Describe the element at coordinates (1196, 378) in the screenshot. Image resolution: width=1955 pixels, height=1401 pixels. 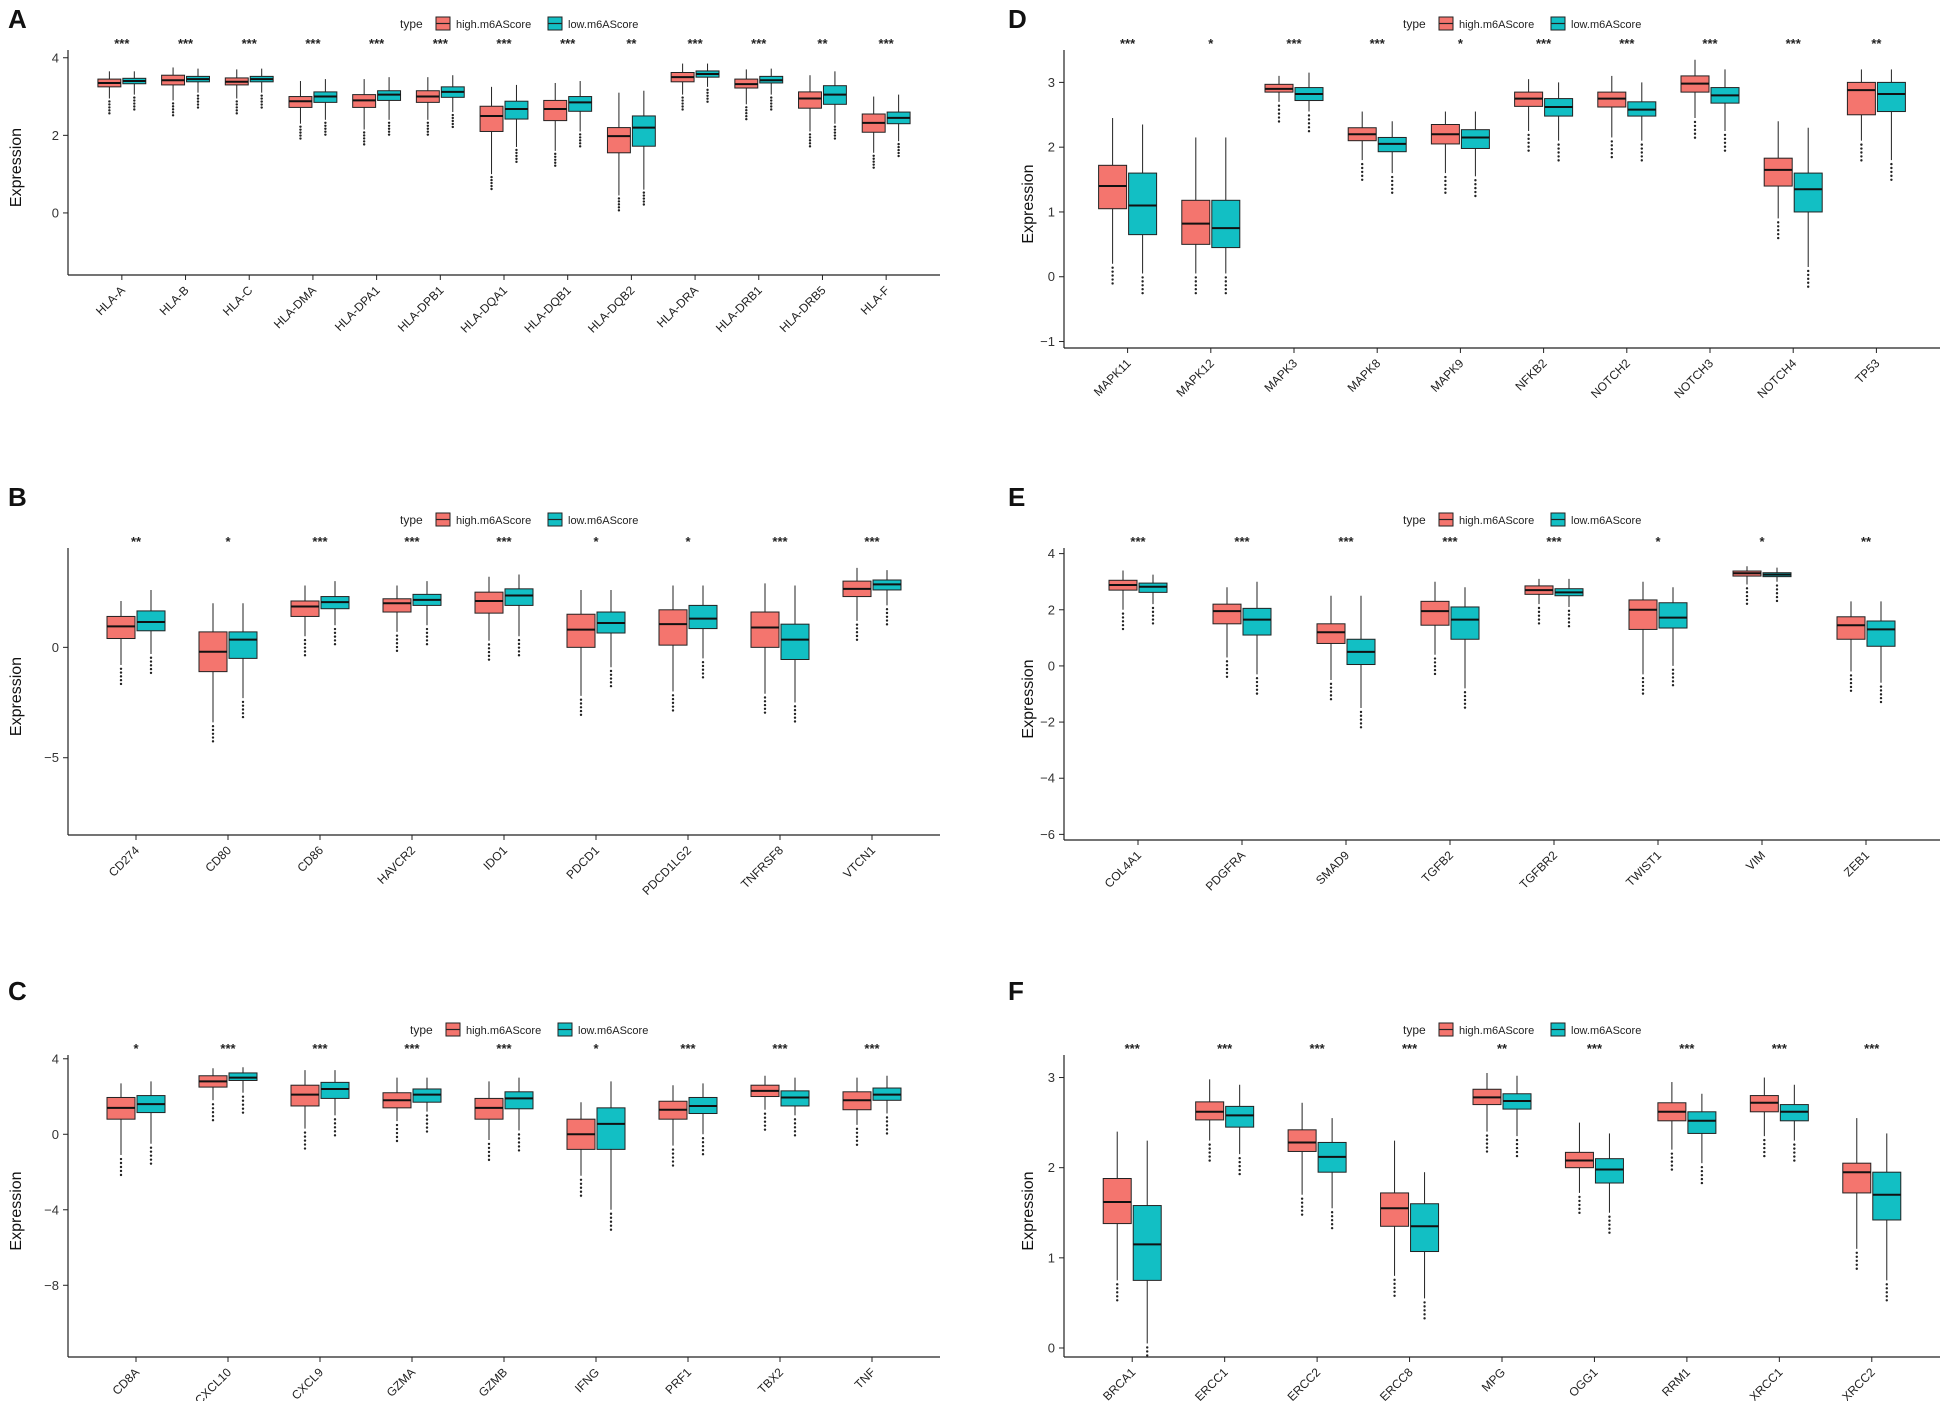
I see `x-tick-label: MAPK12` at that location.